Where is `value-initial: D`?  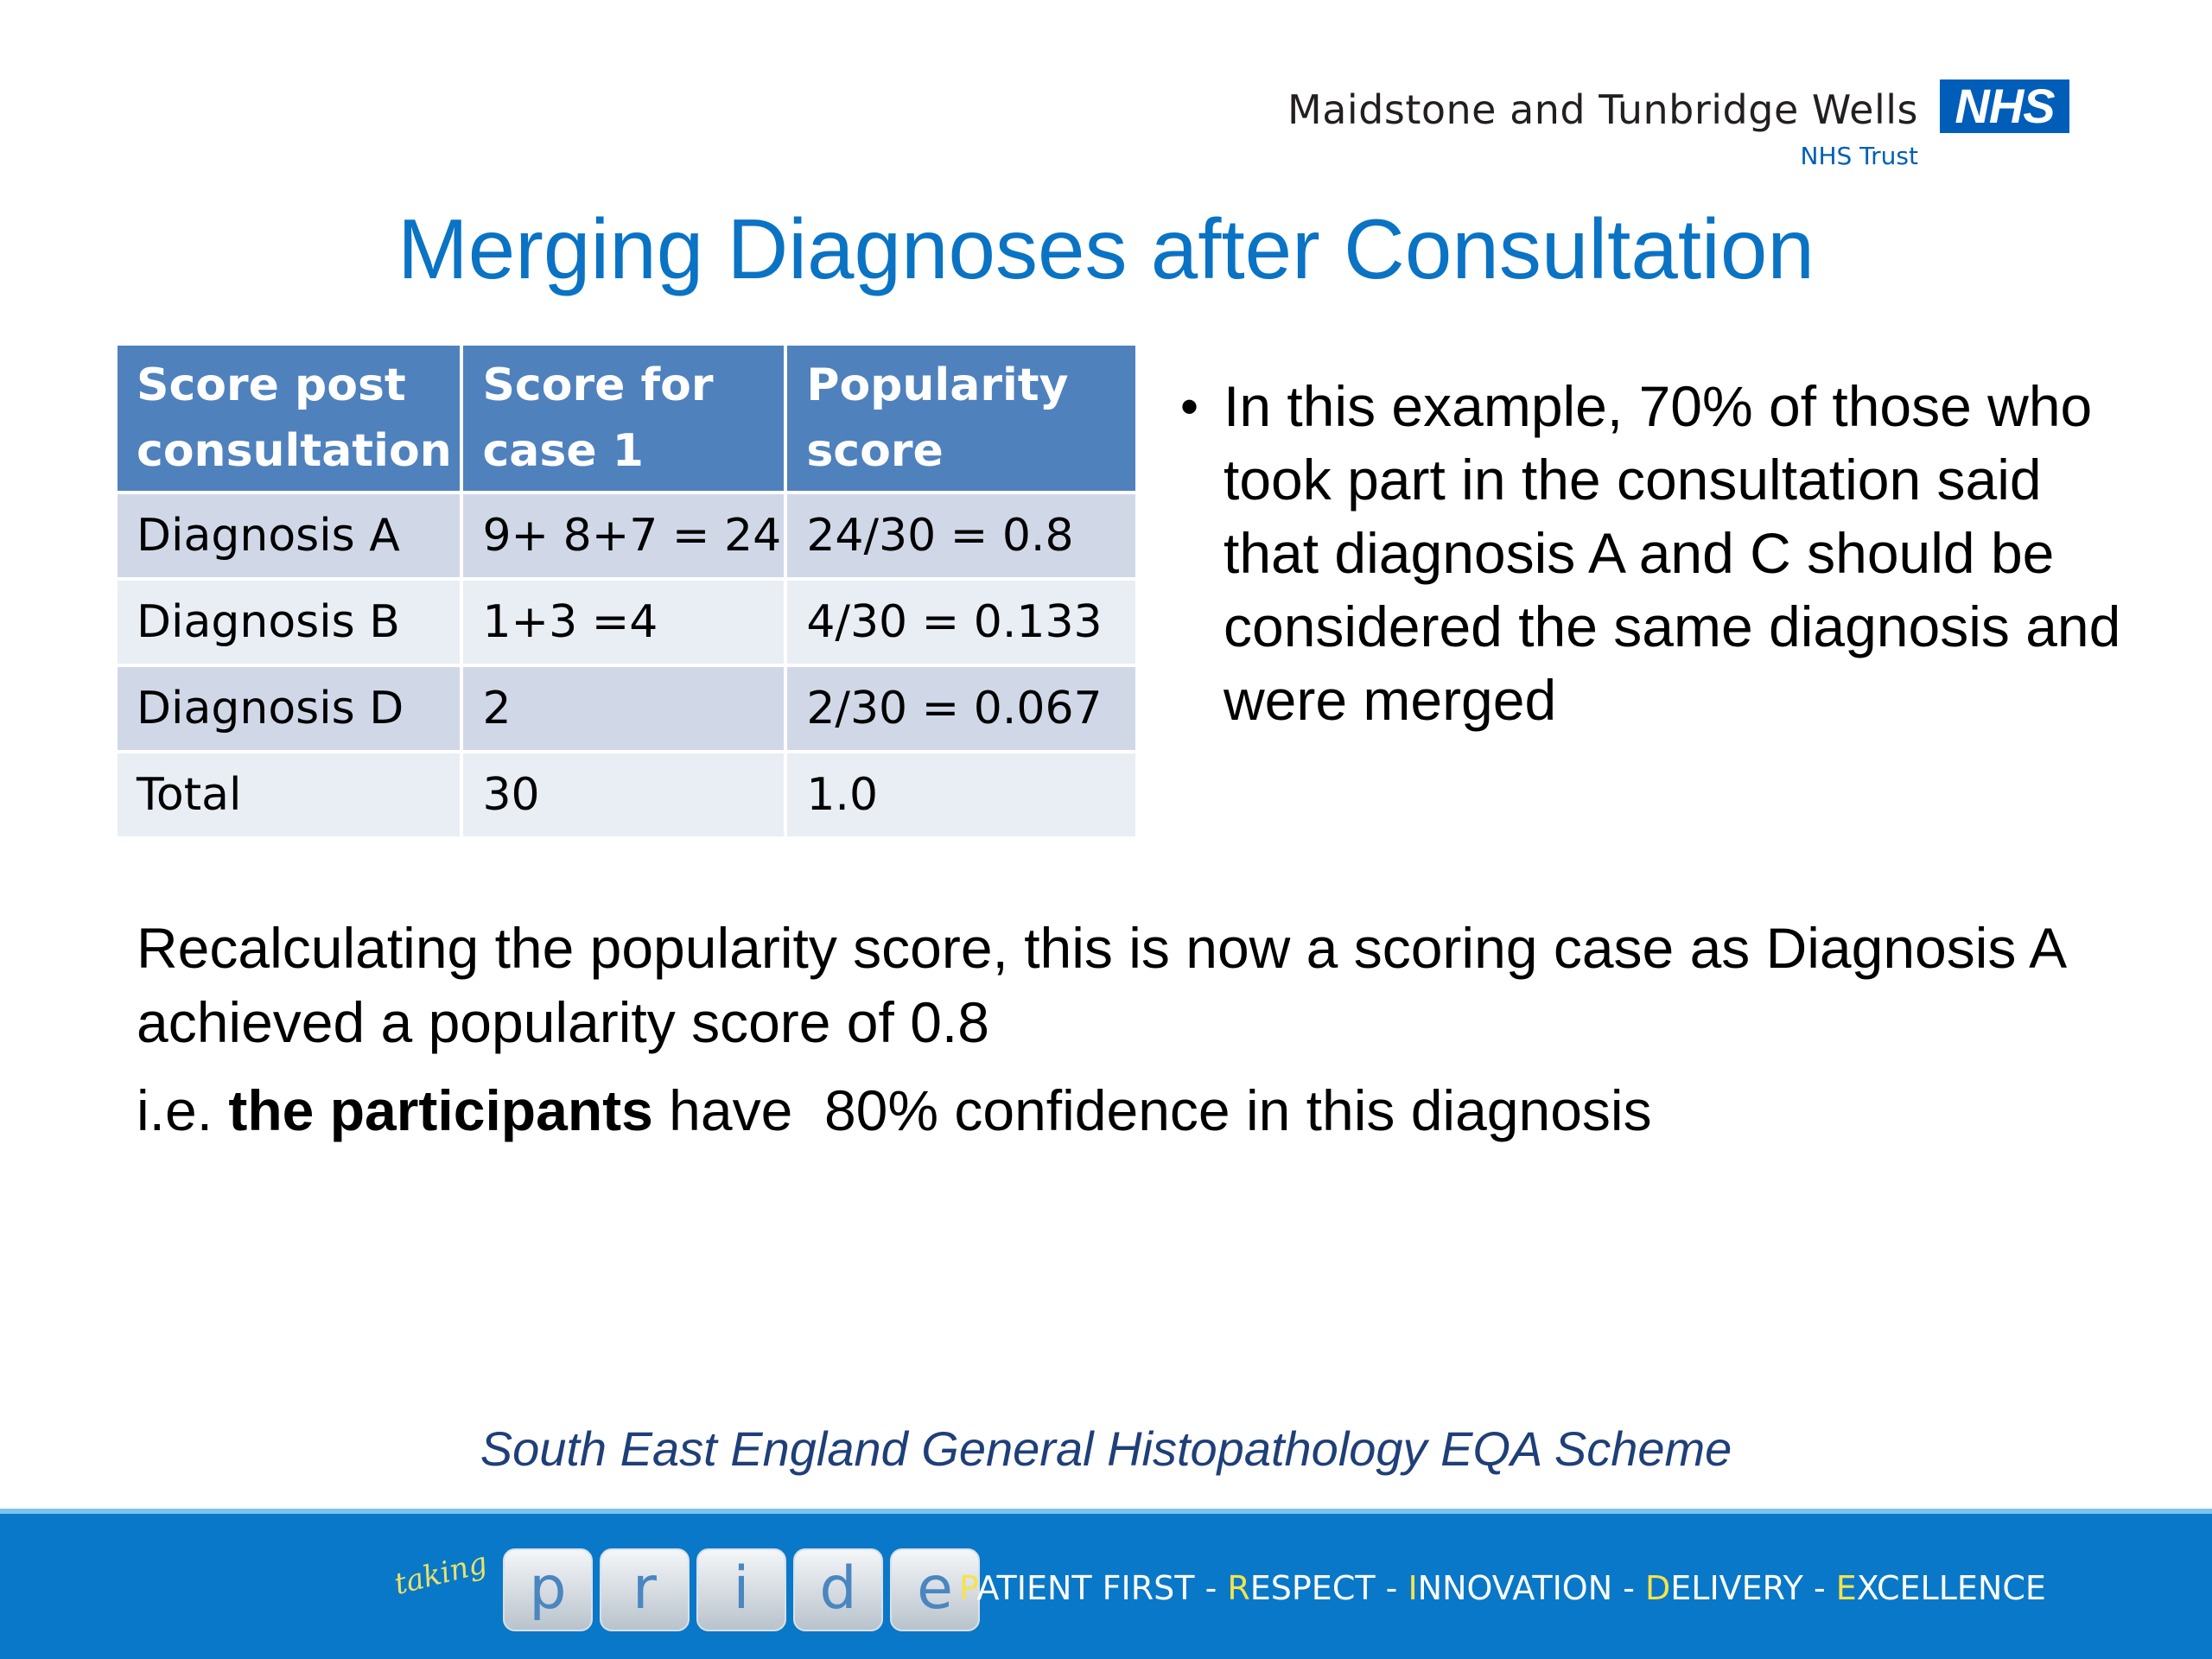 value-initial: D is located at coordinates (1658, 1588).